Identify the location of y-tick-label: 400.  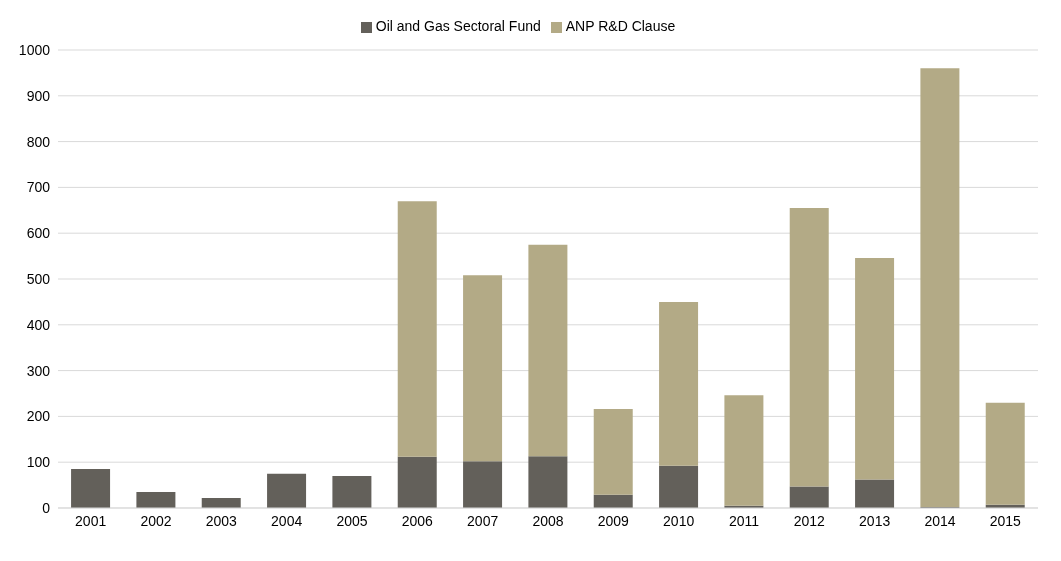
(38, 324).